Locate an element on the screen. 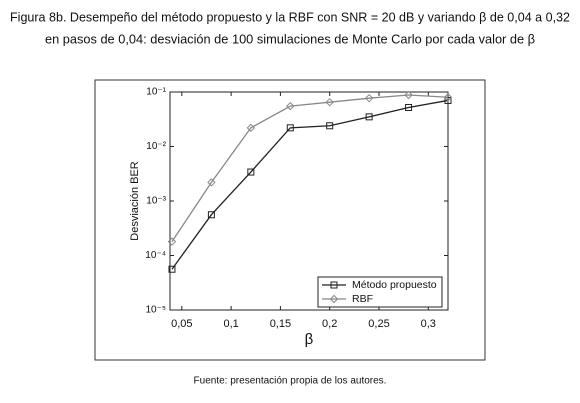 This screenshot has width=580, height=403. x-axis-label: β is located at coordinates (309, 339).